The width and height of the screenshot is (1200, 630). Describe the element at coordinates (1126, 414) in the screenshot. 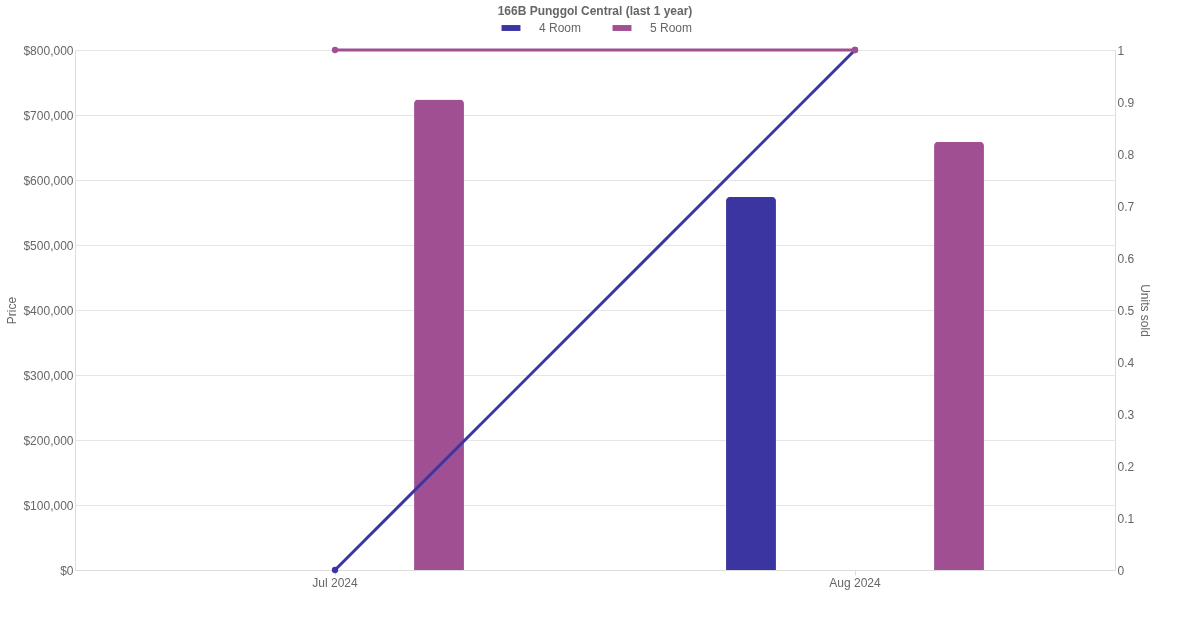

I see `y2-tick-label: 0.3` at that location.